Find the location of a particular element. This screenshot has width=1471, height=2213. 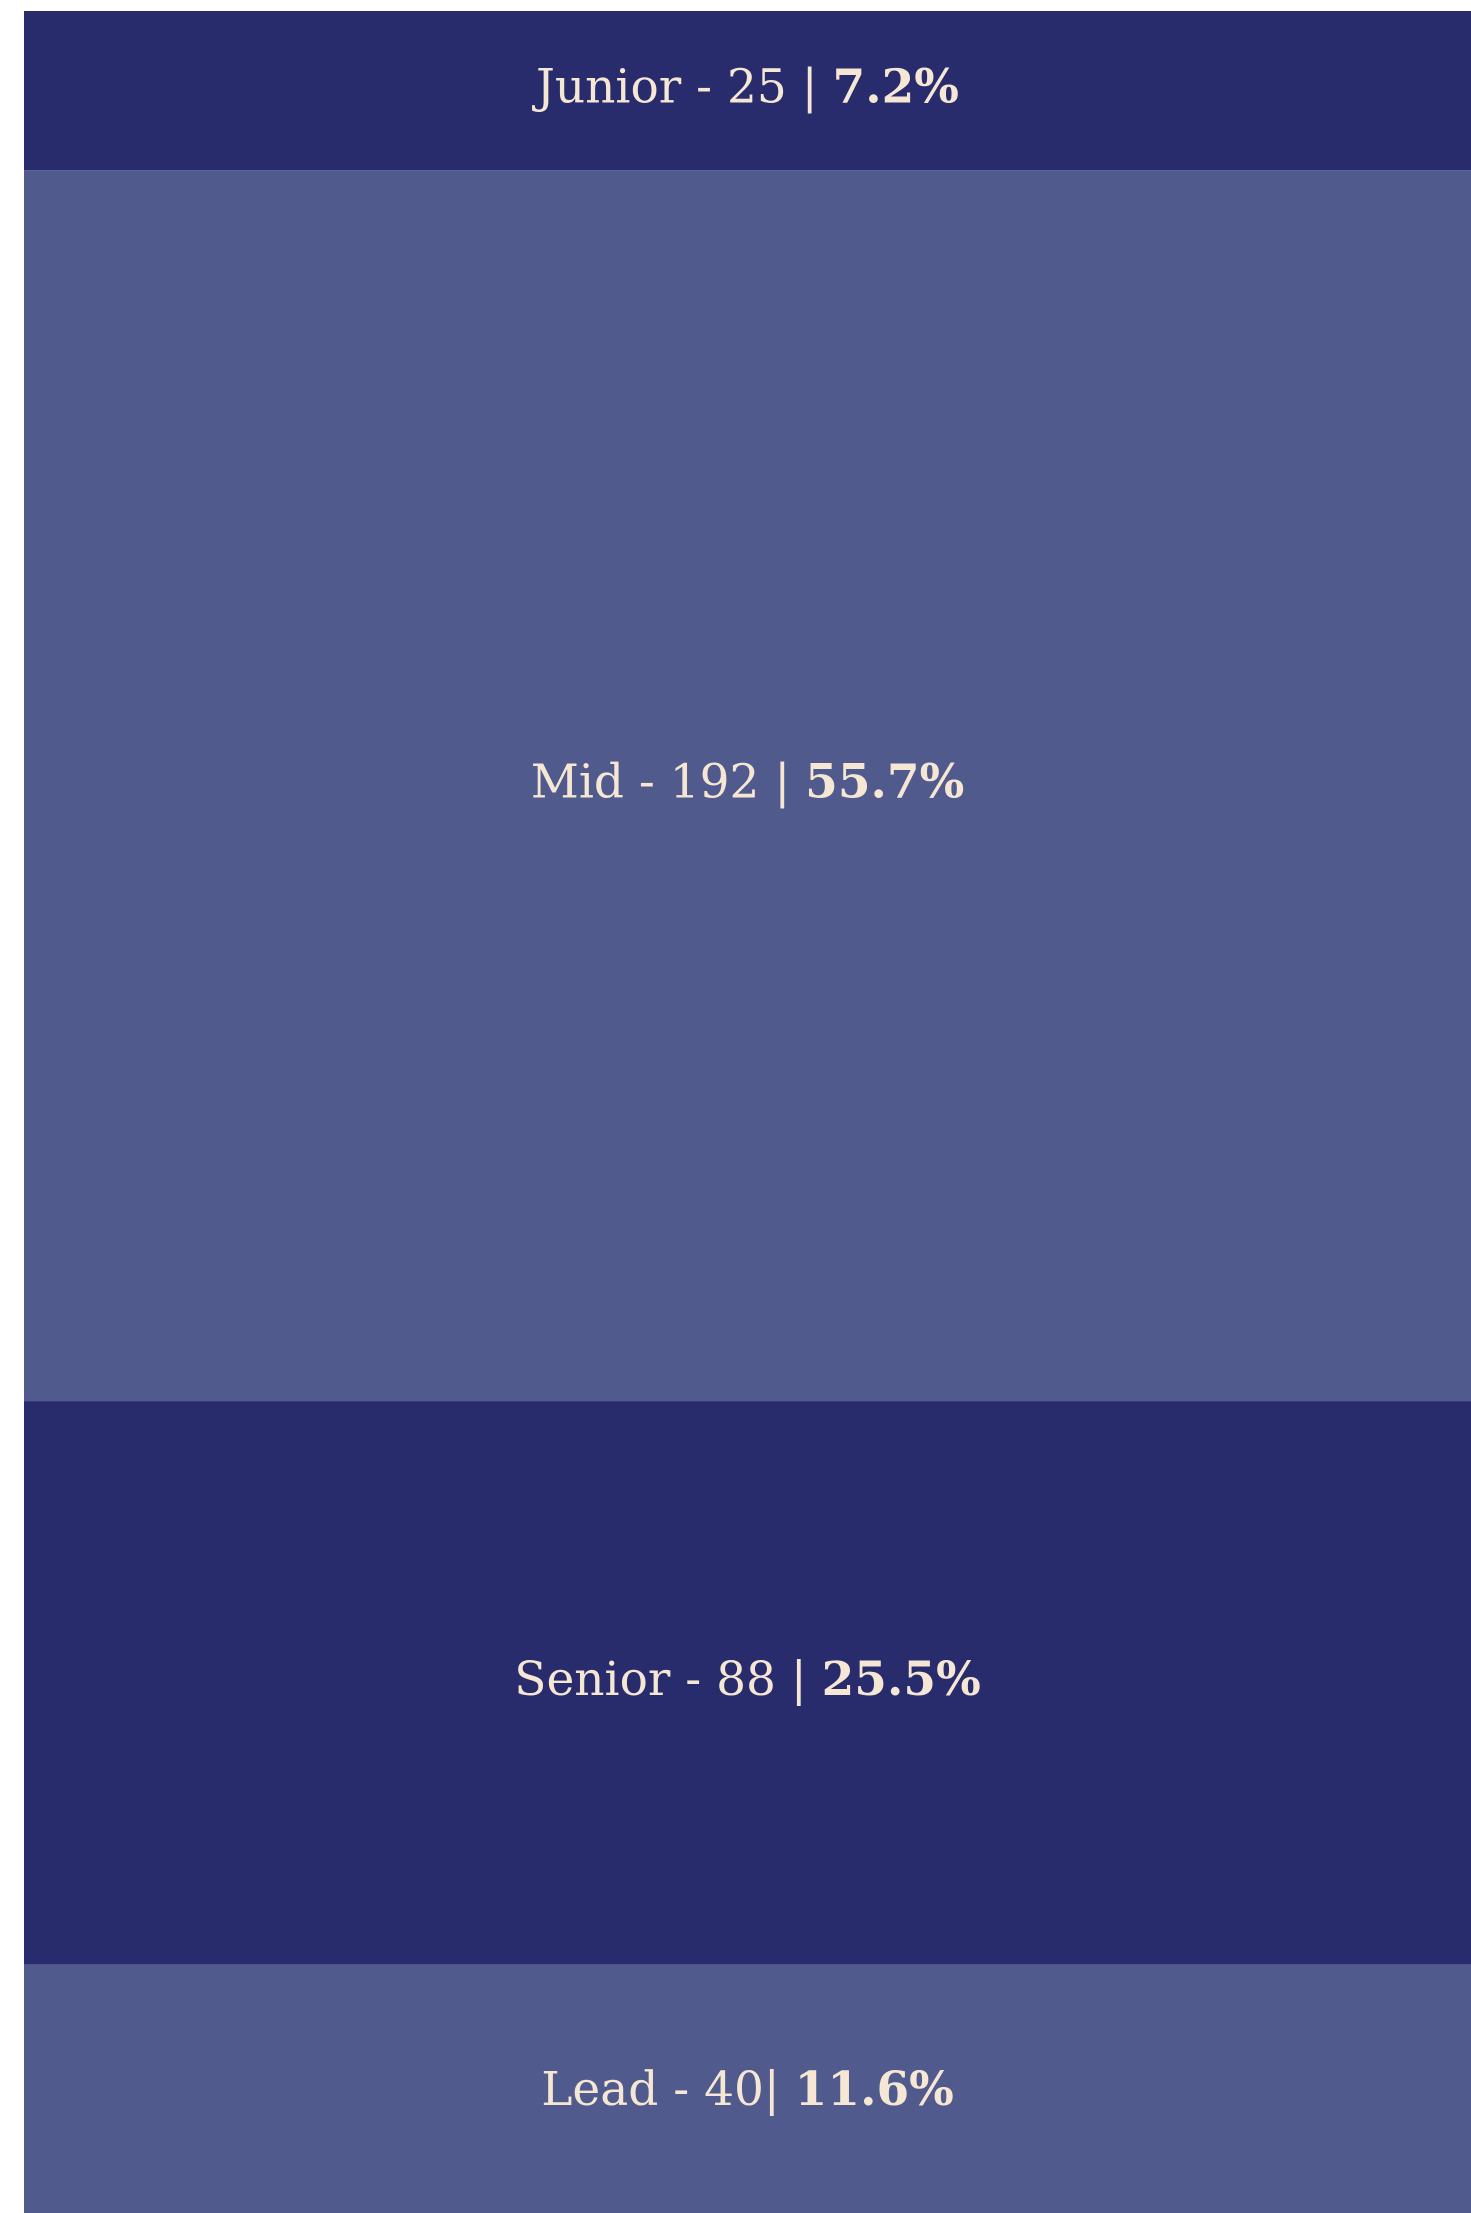

segment-name: Junior - 25 | is located at coordinates (682, 87).